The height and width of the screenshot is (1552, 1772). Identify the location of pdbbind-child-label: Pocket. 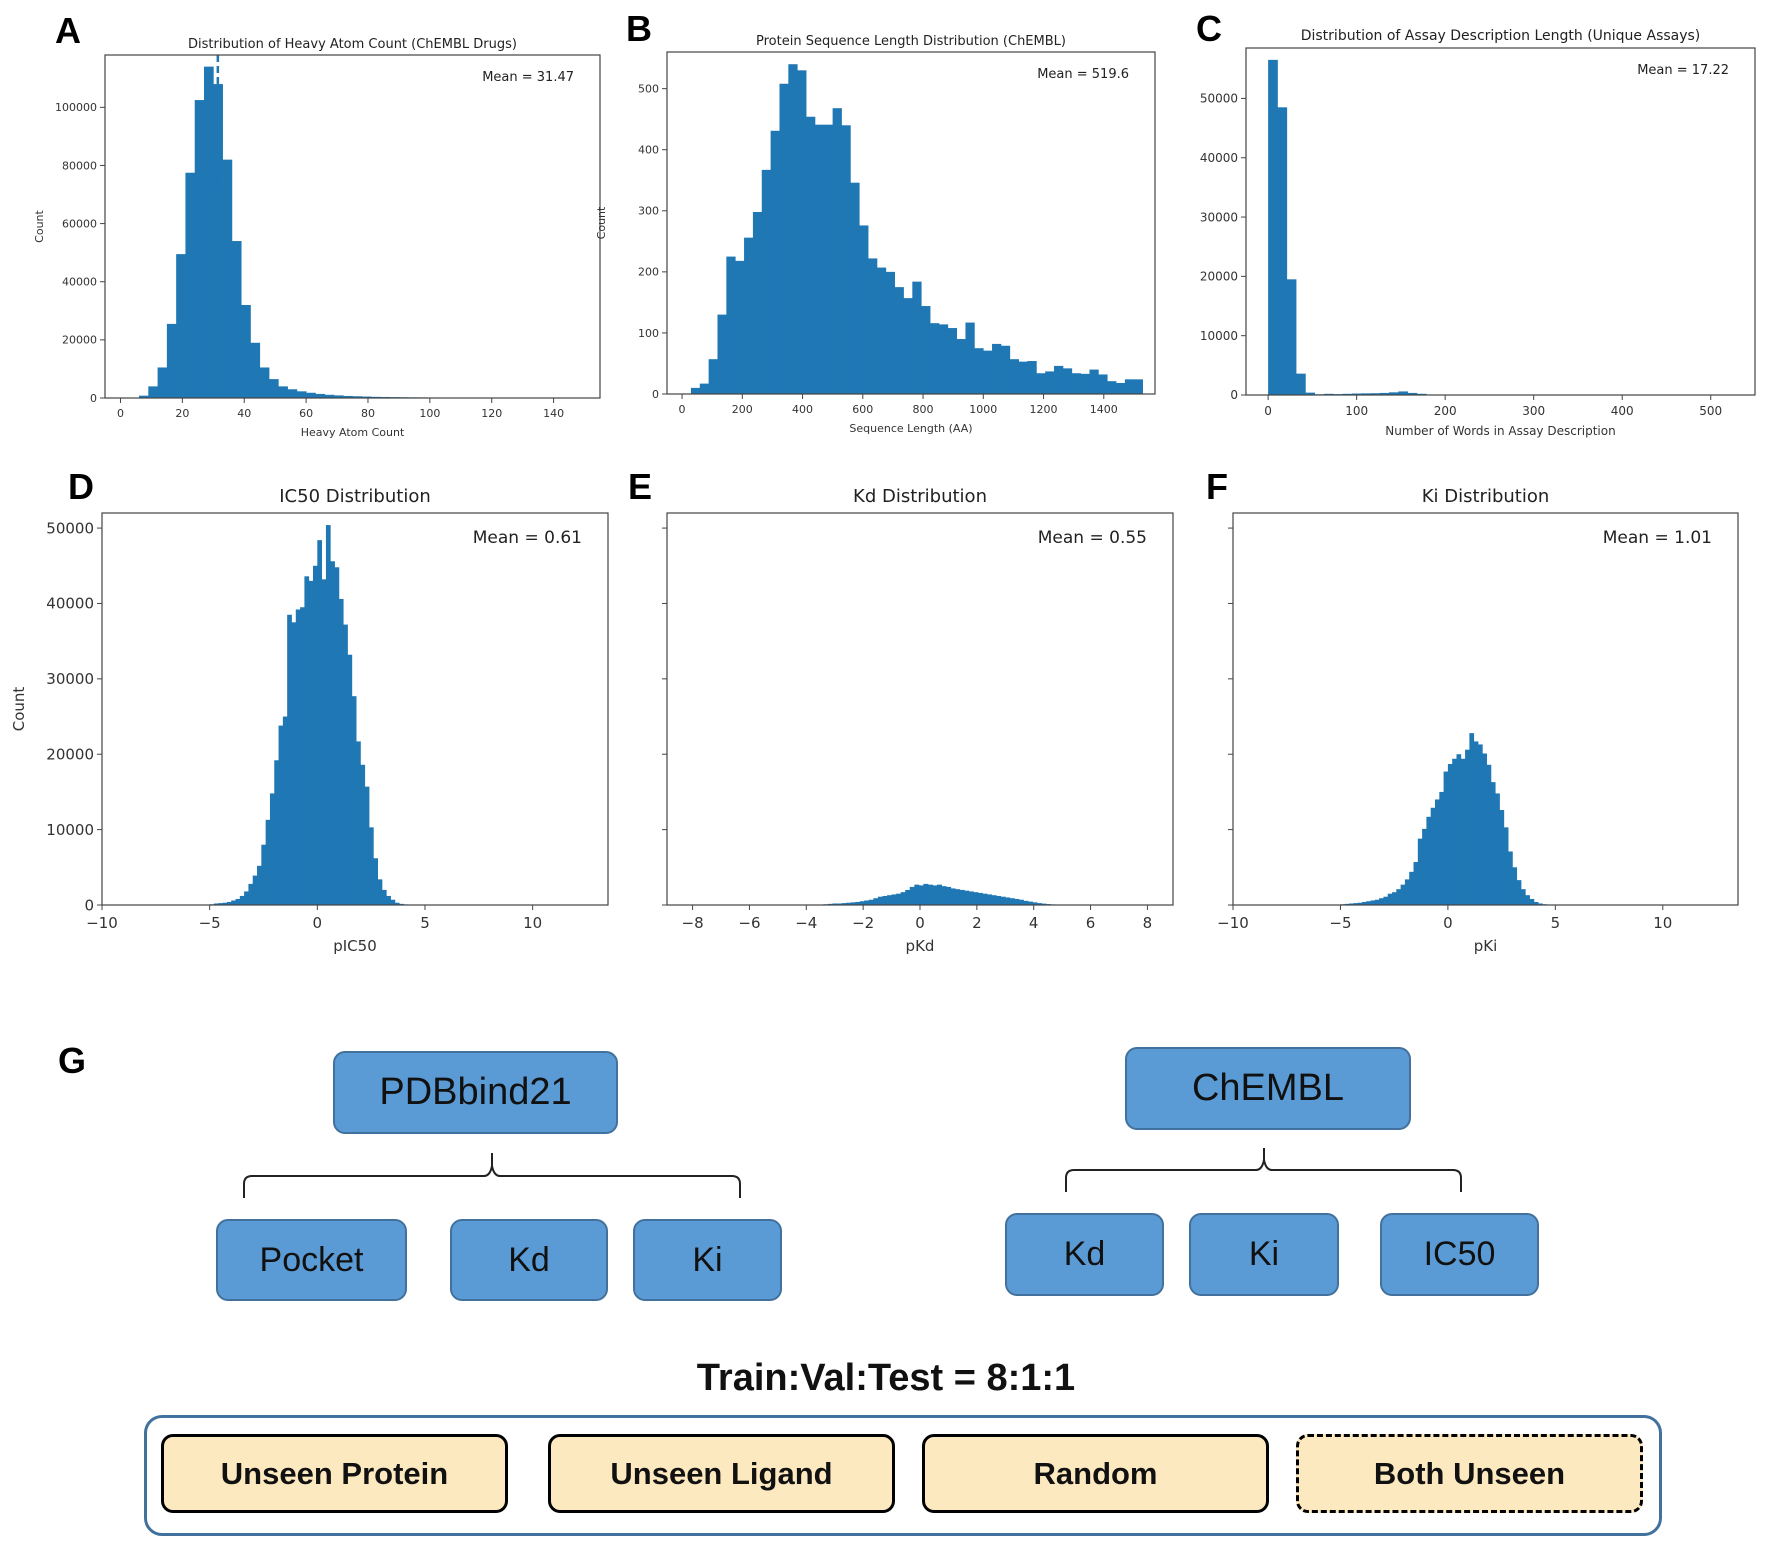
(311, 1259).